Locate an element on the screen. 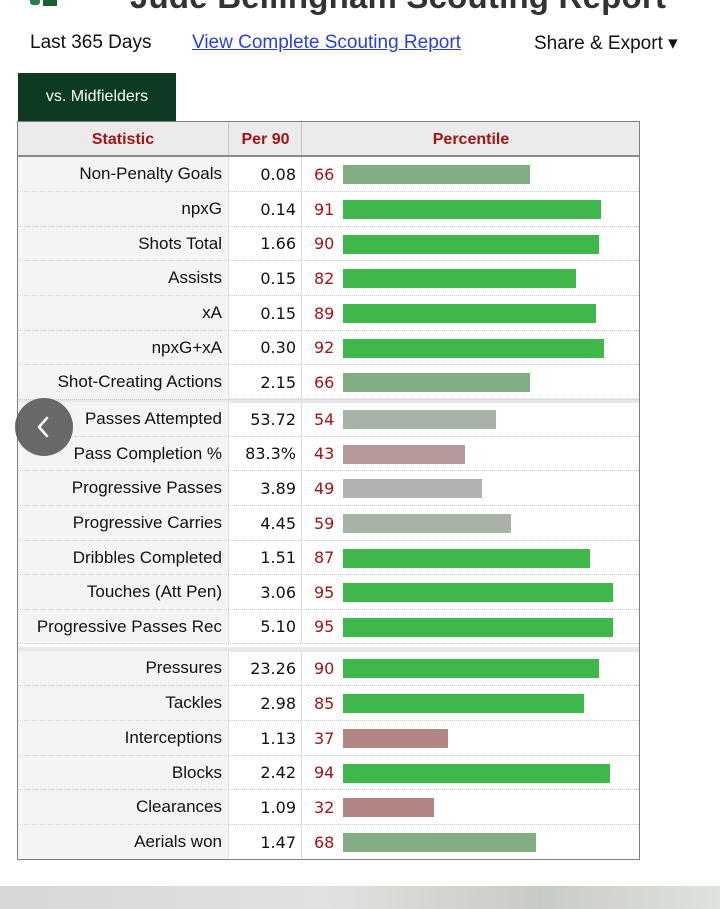 The height and width of the screenshot is (909, 720). table-row: Progressive Passes 3.89 49 is located at coordinates (328, 488).